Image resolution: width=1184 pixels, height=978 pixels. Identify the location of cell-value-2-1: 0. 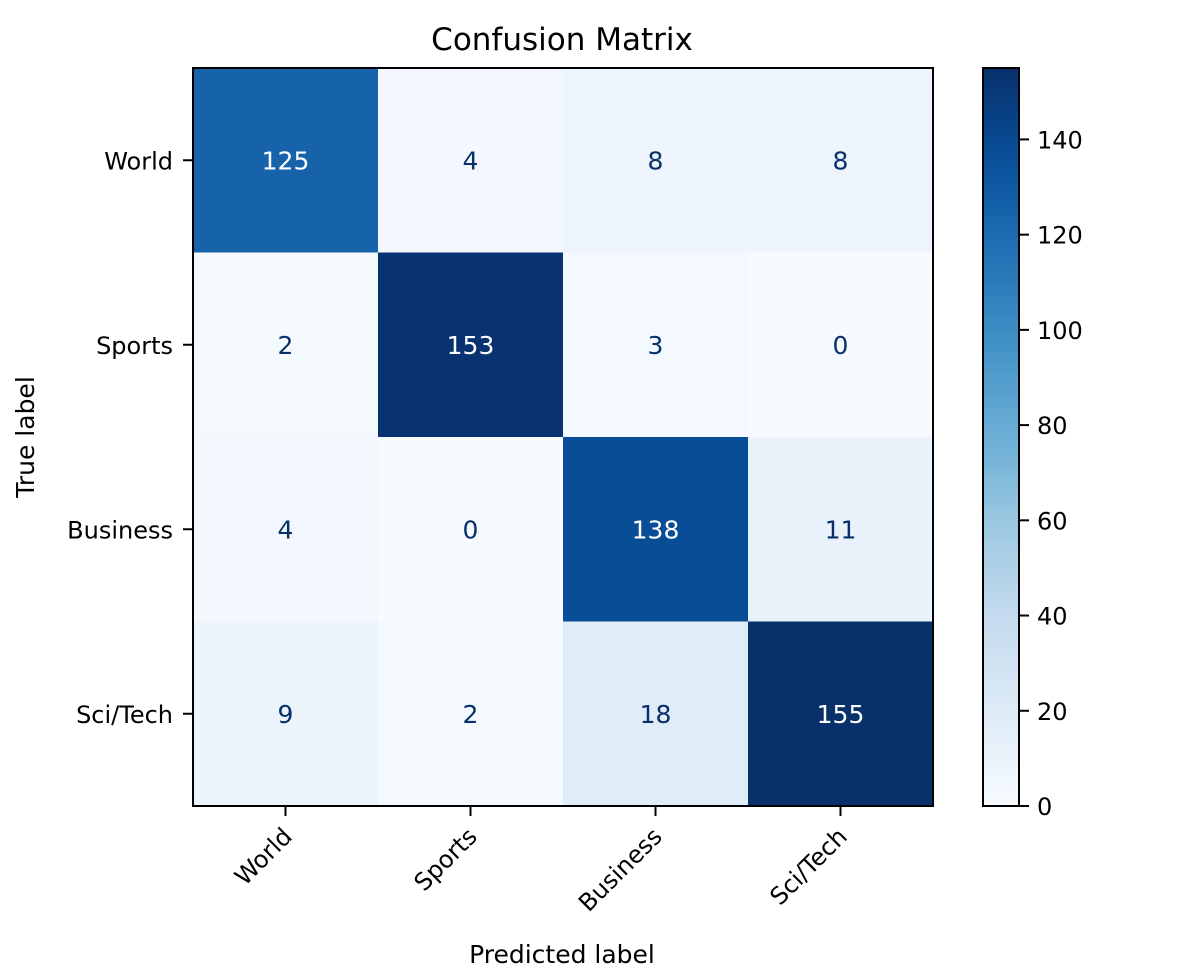
(471, 529).